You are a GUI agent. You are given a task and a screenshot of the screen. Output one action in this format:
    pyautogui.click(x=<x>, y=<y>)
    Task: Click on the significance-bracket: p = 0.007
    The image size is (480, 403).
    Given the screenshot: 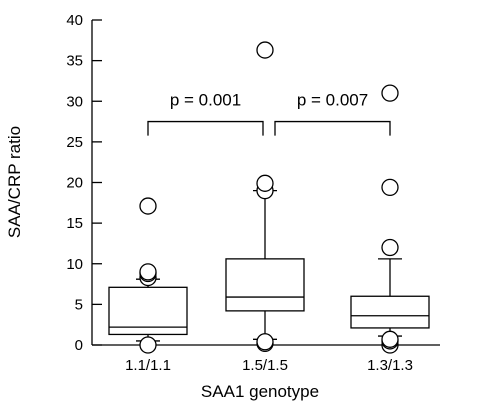 What is the action you would take?
    pyautogui.click(x=332, y=113)
    